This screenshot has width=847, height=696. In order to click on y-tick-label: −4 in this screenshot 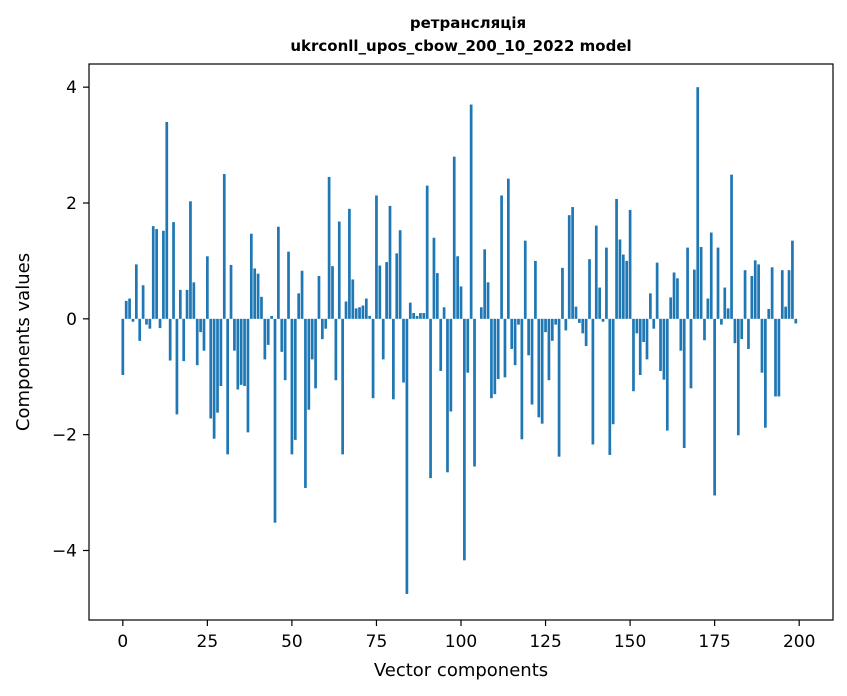, I will do `click(64, 552)`.